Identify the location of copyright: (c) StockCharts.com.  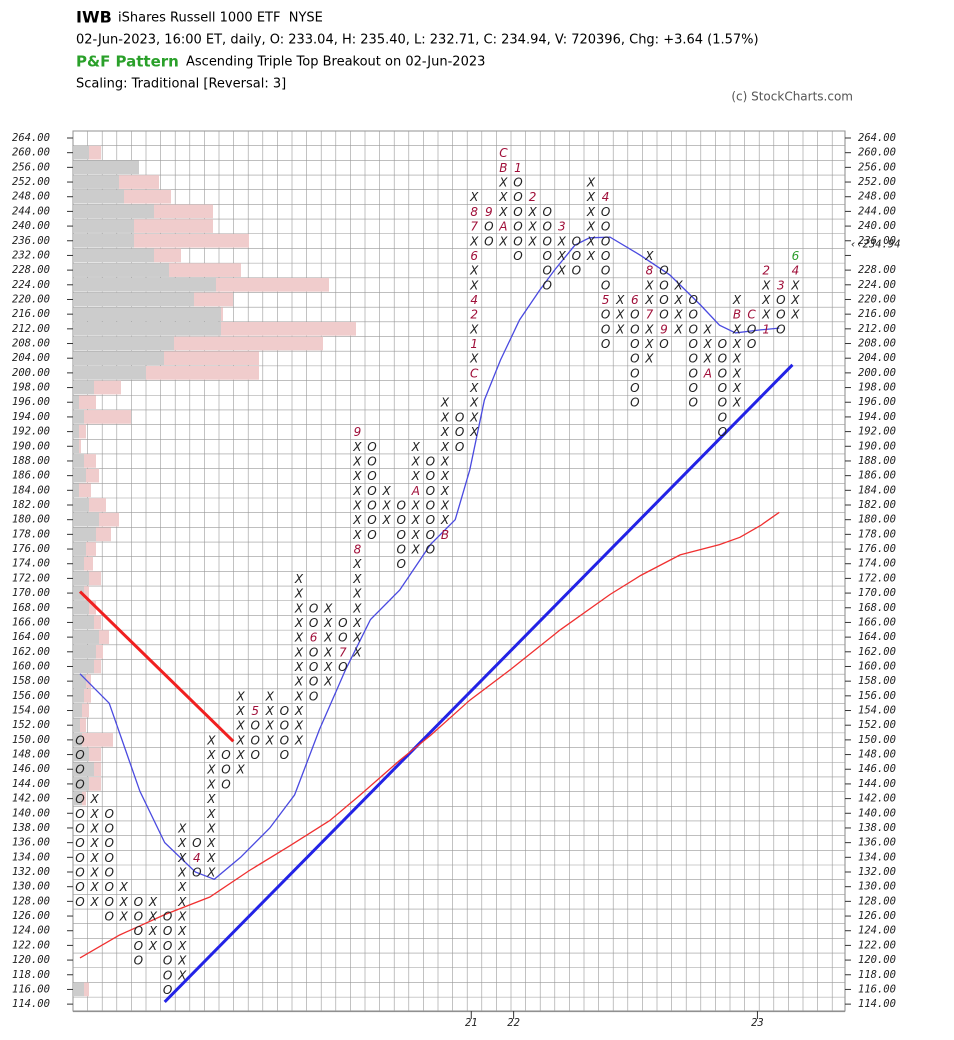
(792, 97).